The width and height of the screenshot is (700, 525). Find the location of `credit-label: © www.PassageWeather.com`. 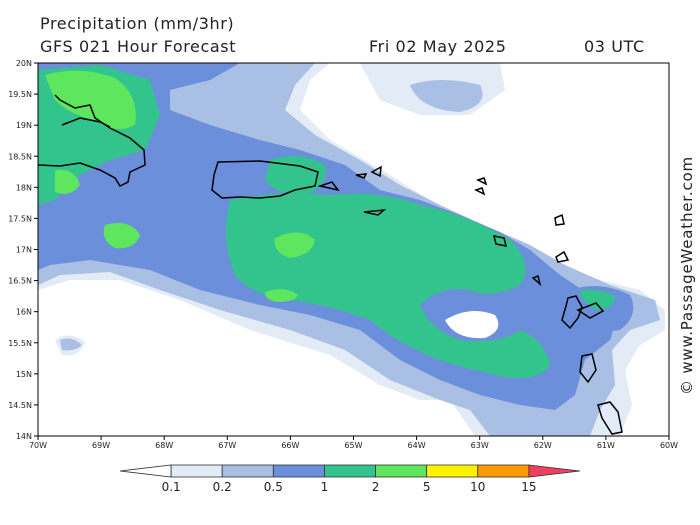

credit-label: © www.PassageWeather.com is located at coordinates (687, 275).